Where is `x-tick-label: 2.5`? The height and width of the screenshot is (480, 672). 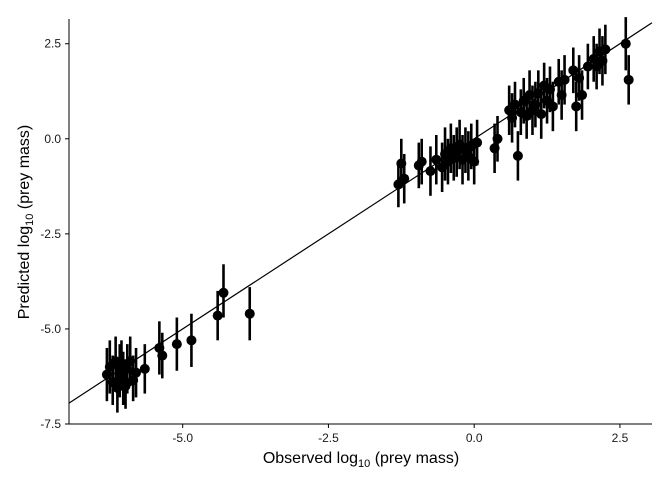
x-tick-label: 2.5 is located at coordinates (620, 438).